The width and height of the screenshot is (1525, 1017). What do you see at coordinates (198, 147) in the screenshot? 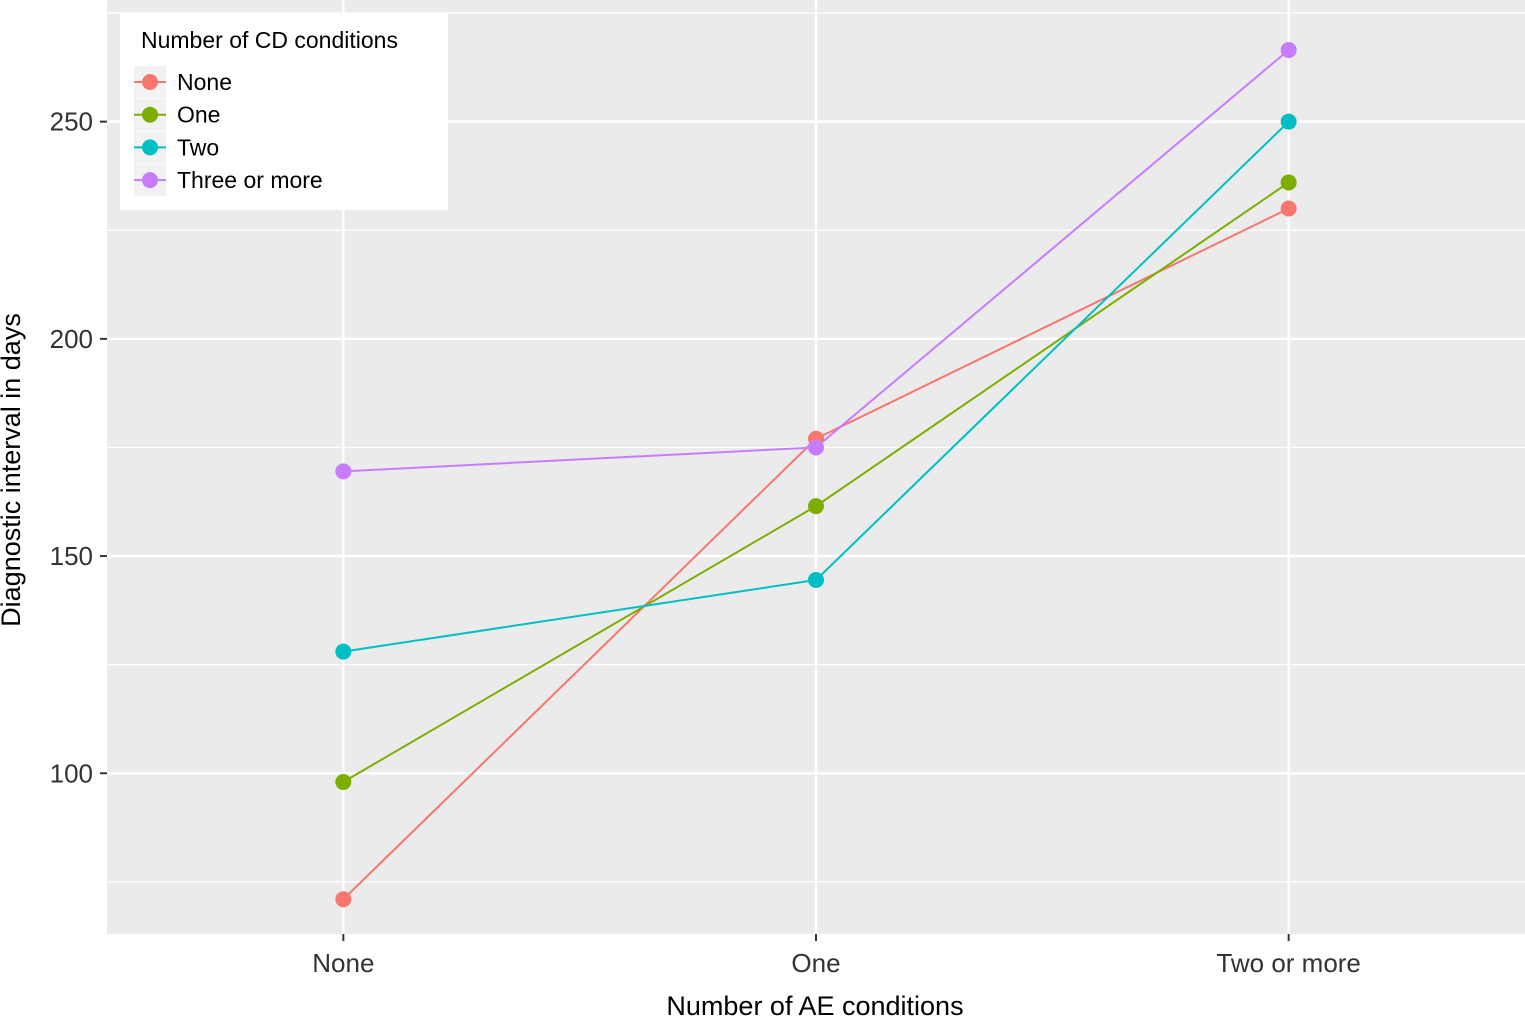
I see `legend-label: Two` at bounding box center [198, 147].